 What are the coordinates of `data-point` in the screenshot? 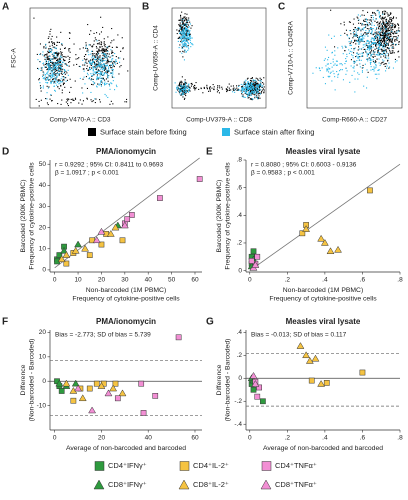 It's located at (64, 250).